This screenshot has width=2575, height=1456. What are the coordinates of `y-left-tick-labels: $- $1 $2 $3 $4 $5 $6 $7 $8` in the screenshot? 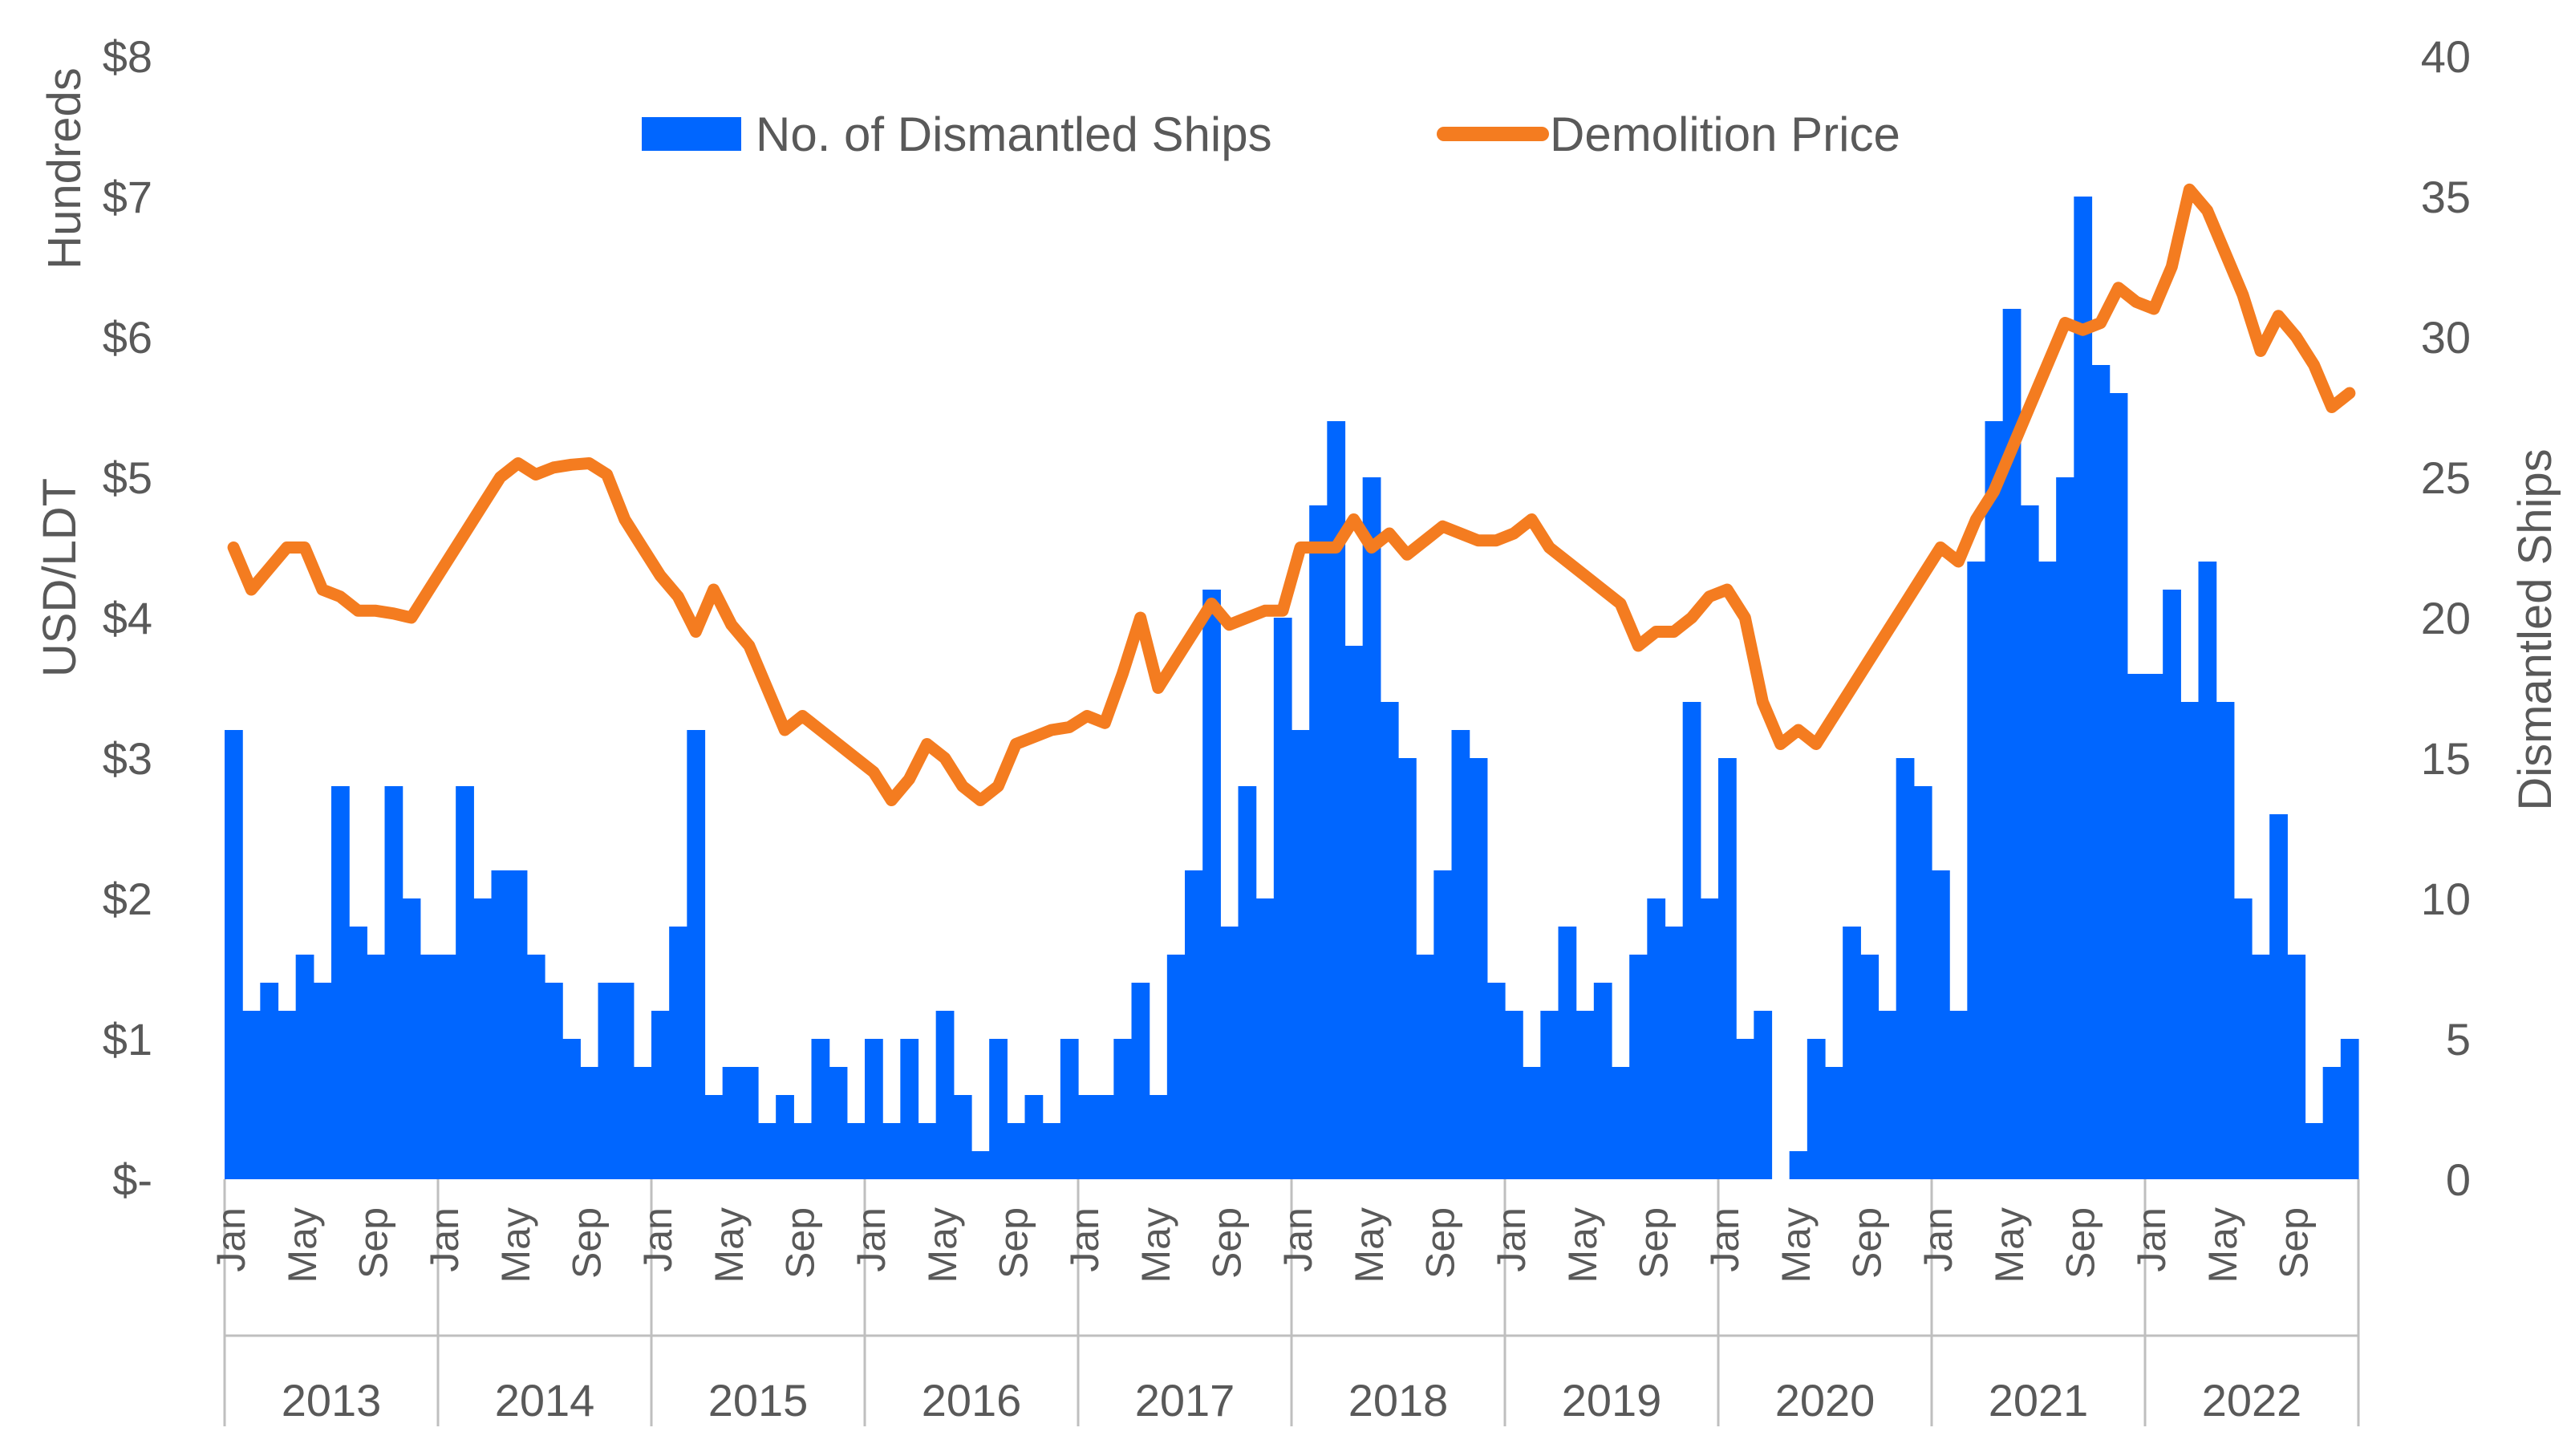 It's located at (127, 618).